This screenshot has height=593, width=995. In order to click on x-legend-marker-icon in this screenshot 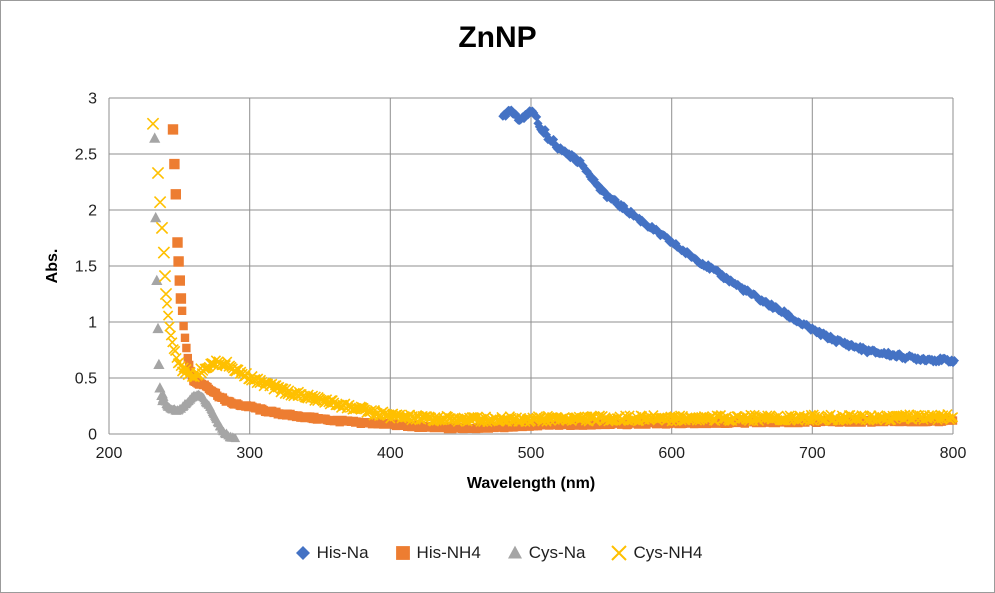, I will do `click(619, 553)`.